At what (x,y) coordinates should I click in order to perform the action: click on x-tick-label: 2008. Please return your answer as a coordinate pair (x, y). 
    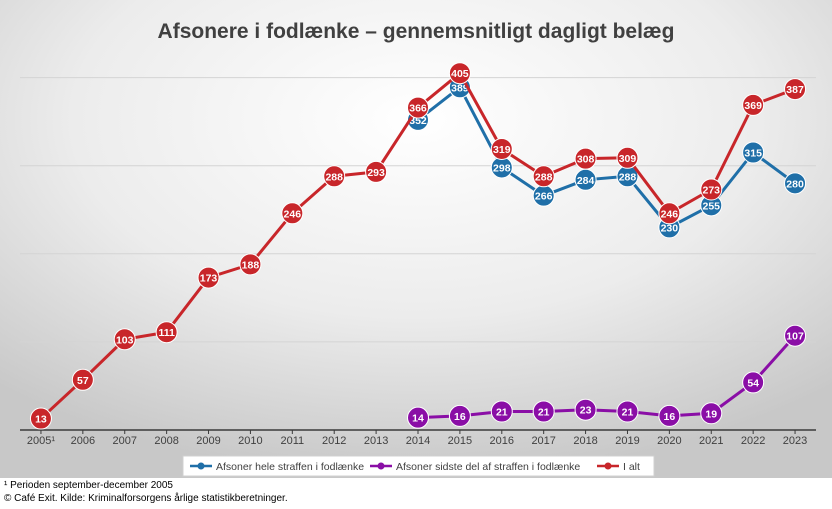
    Looking at the image, I should click on (166, 441).